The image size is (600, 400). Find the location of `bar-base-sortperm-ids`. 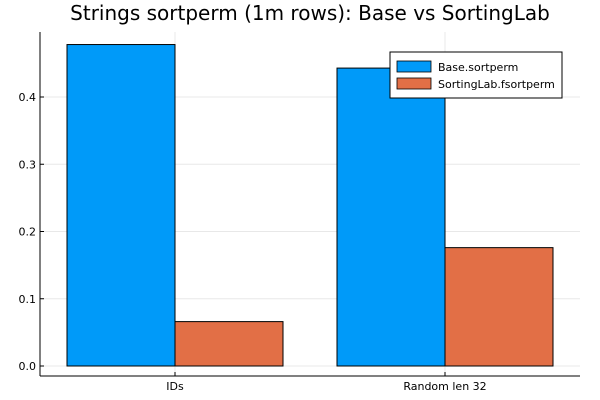

bar-base-sortperm-ids is located at coordinates (121, 205).